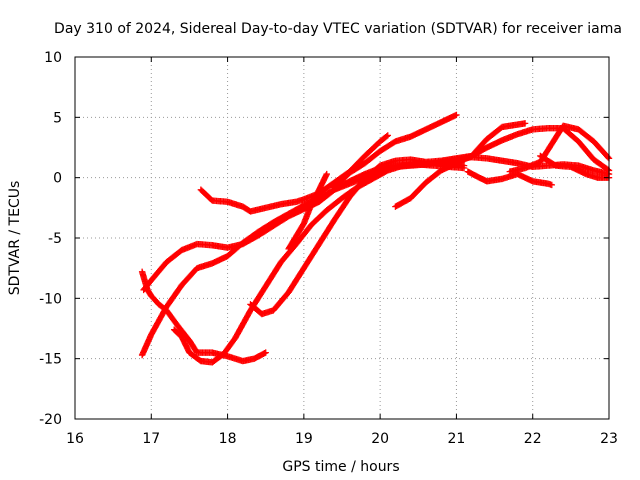  I want to click on y-tick-label: -20, so click(50, 420).